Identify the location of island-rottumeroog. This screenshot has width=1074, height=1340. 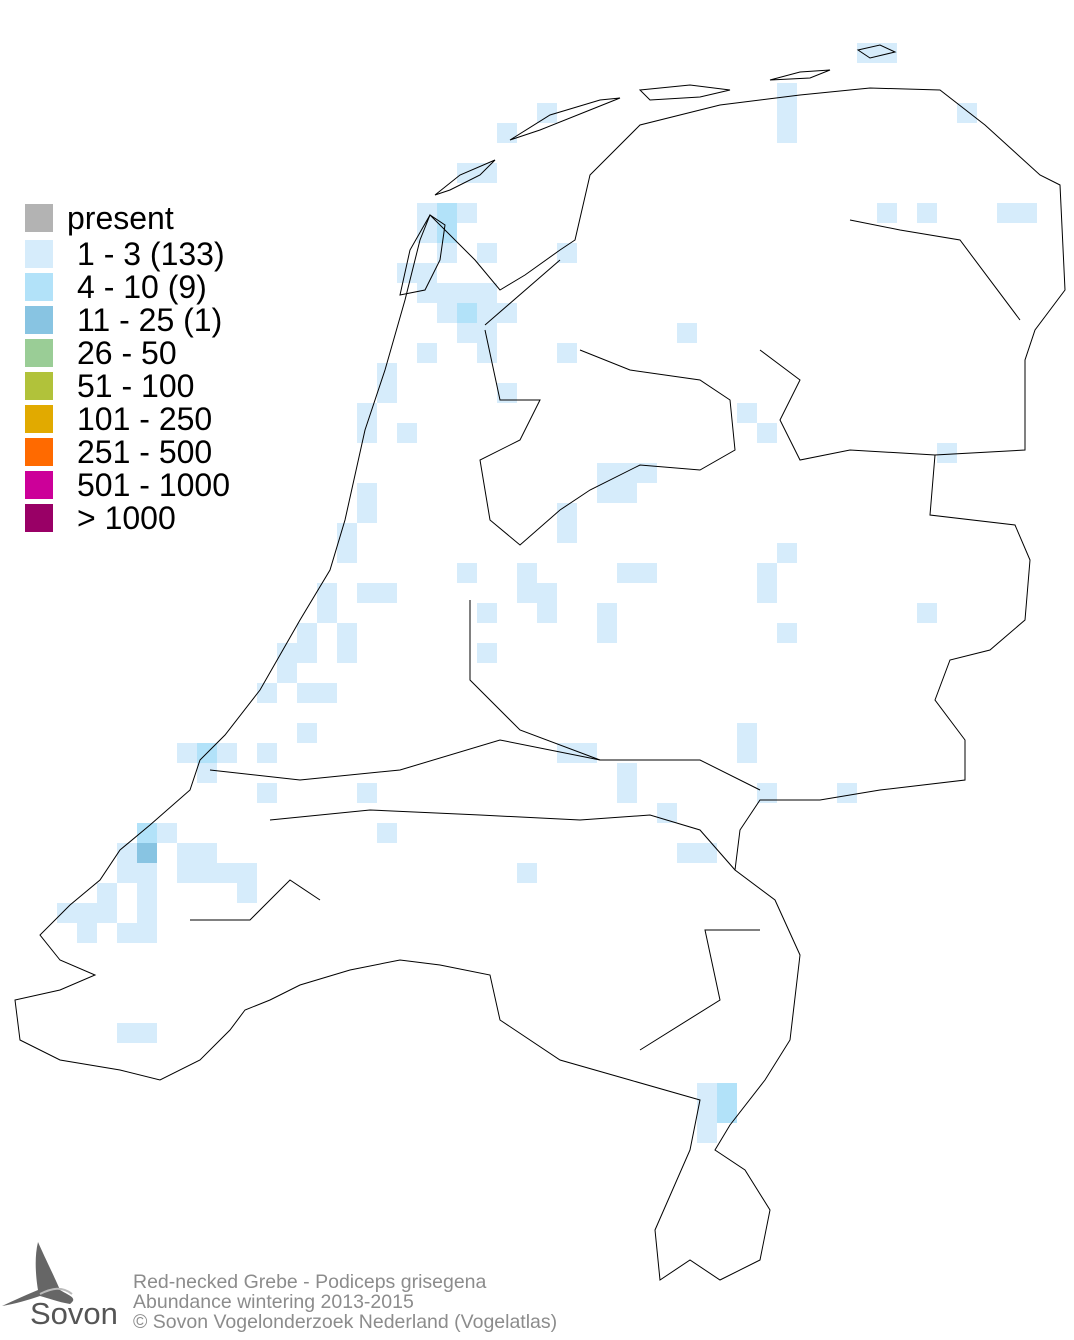
(876, 51).